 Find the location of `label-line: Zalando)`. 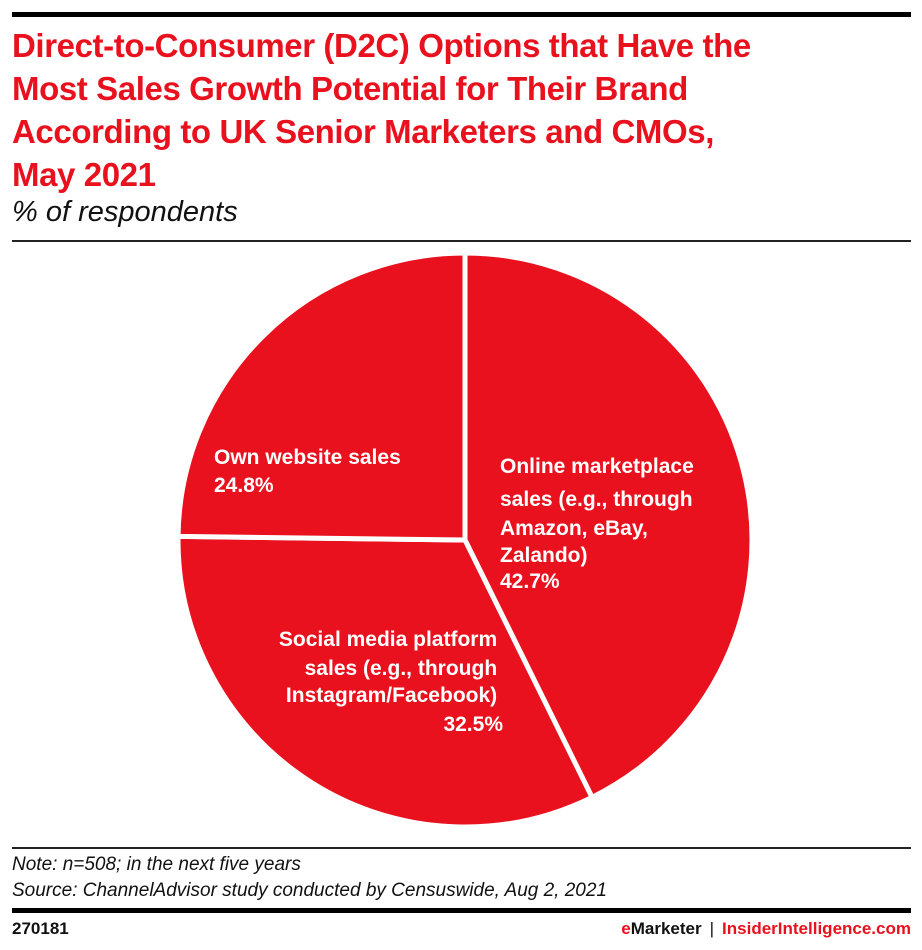

label-line: Zalando) is located at coordinates (544, 555).